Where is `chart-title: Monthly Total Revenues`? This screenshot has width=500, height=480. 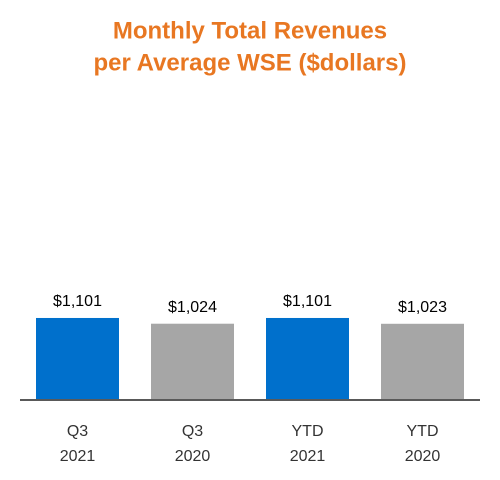
chart-title: Monthly Total Revenues is located at coordinates (250, 30).